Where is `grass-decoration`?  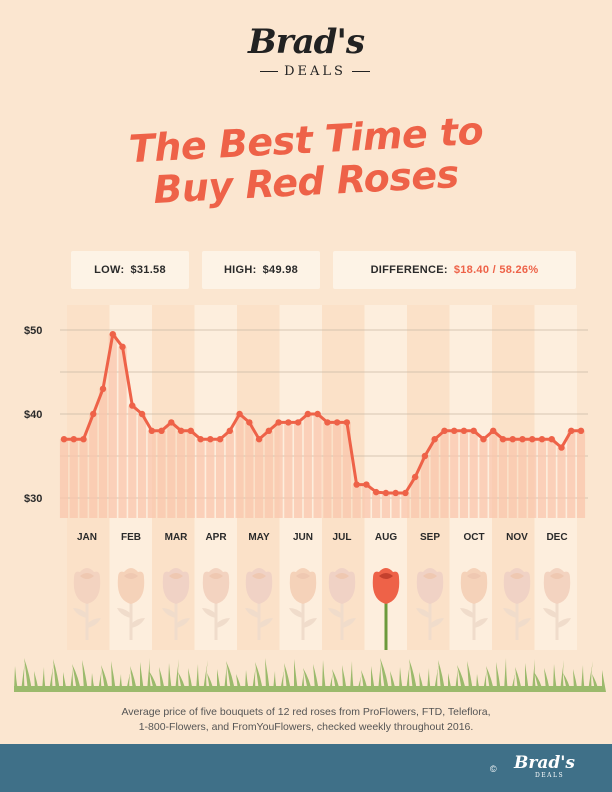 grass-decoration is located at coordinates (310, 675).